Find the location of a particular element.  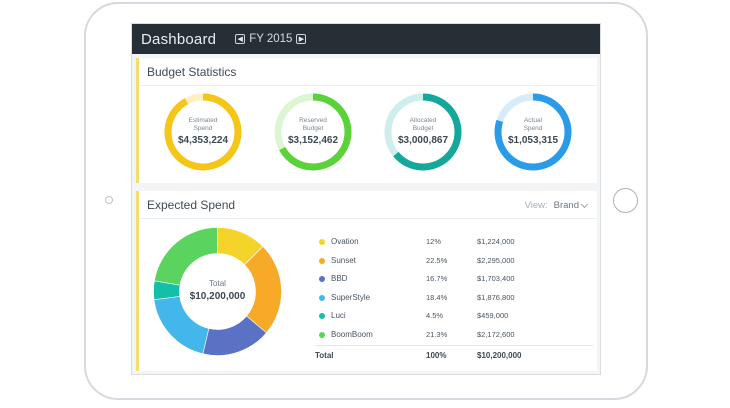

budget-ring-card: Actual Spend $1,053,315 is located at coordinates (533, 132).